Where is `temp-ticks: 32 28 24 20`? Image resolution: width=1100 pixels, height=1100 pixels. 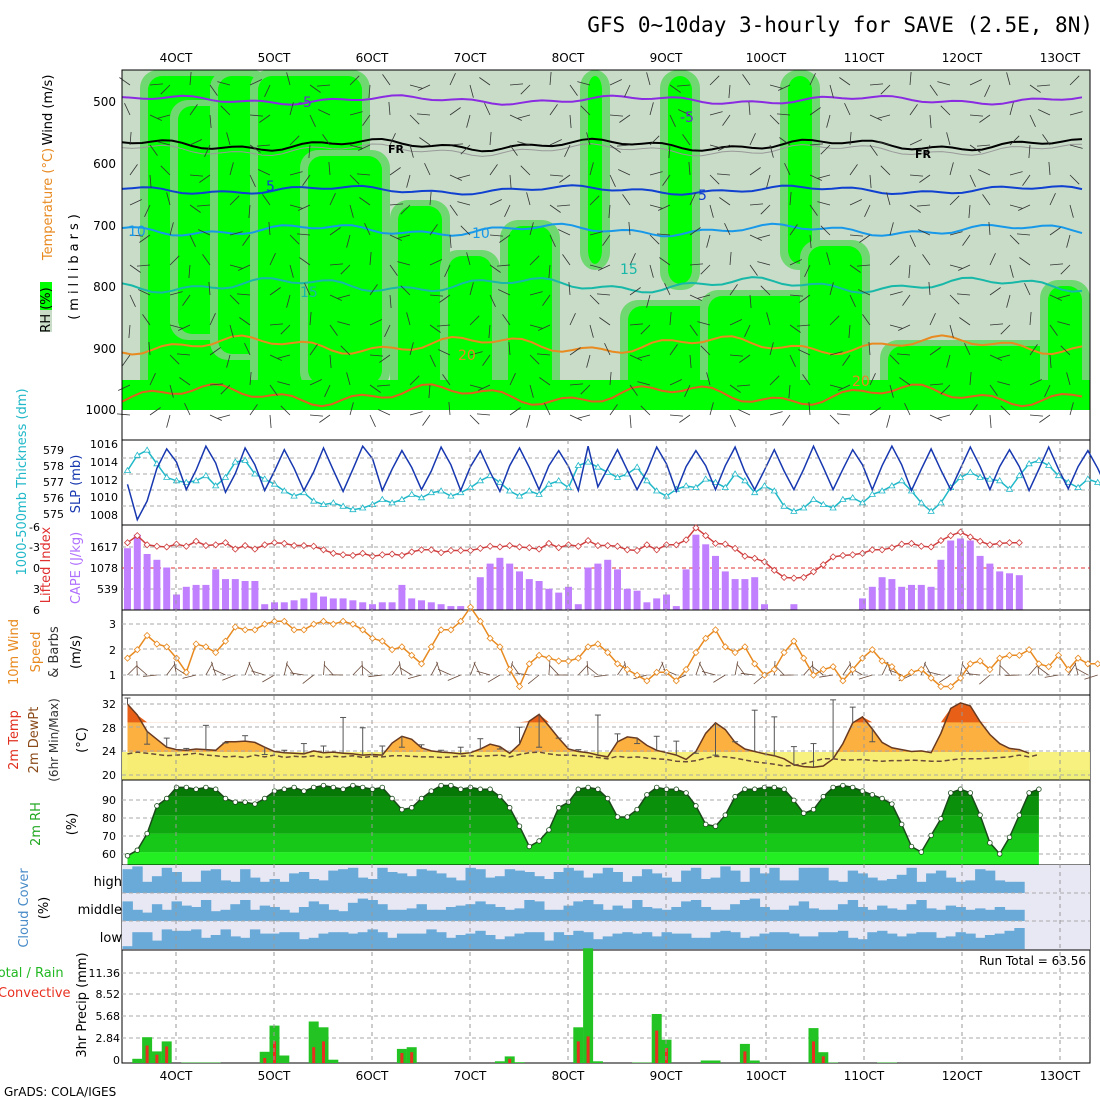 temp-ticks: 32 28 24 20 is located at coordinates (109, 740).